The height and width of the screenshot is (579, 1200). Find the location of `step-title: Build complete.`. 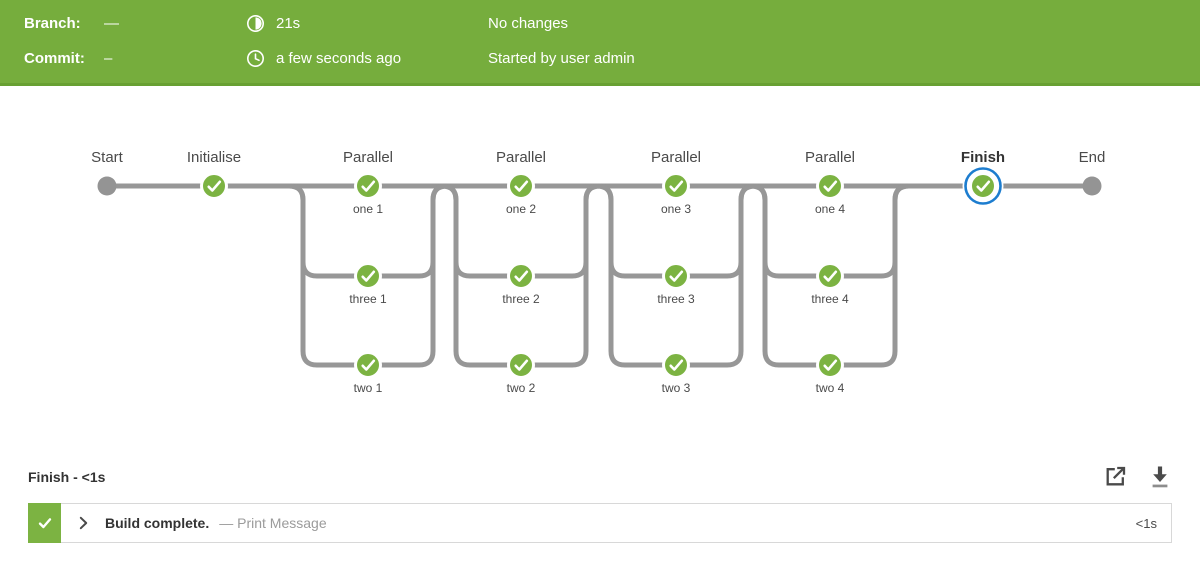

step-title: Build complete. is located at coordinates (157, 523).